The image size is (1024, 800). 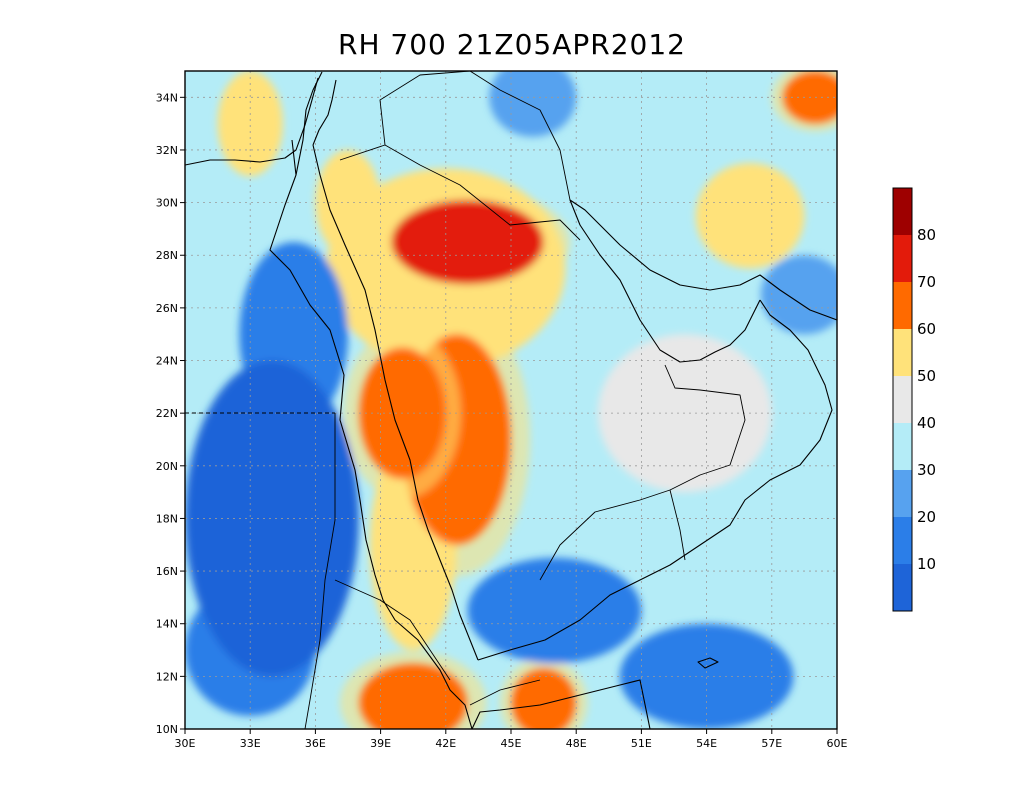 I want to click on y-tick-label-18: 18N, so click(x=167, y=518).